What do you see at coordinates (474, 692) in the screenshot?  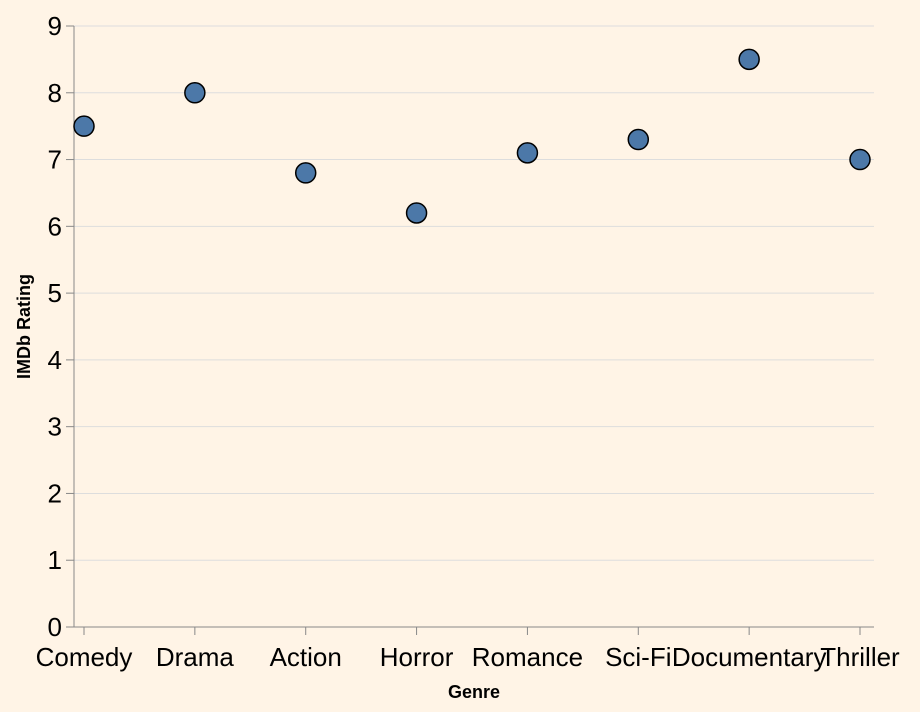 I see `x-axis-title: Genre` at bounding box center [474, 692].